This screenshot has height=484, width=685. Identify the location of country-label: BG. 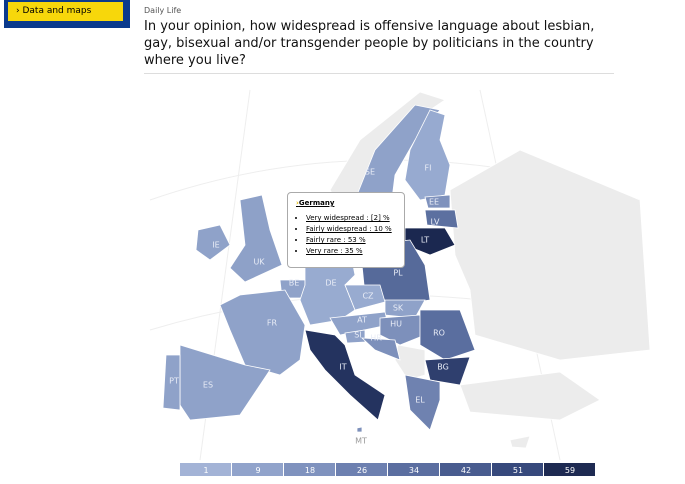
(443, 367).